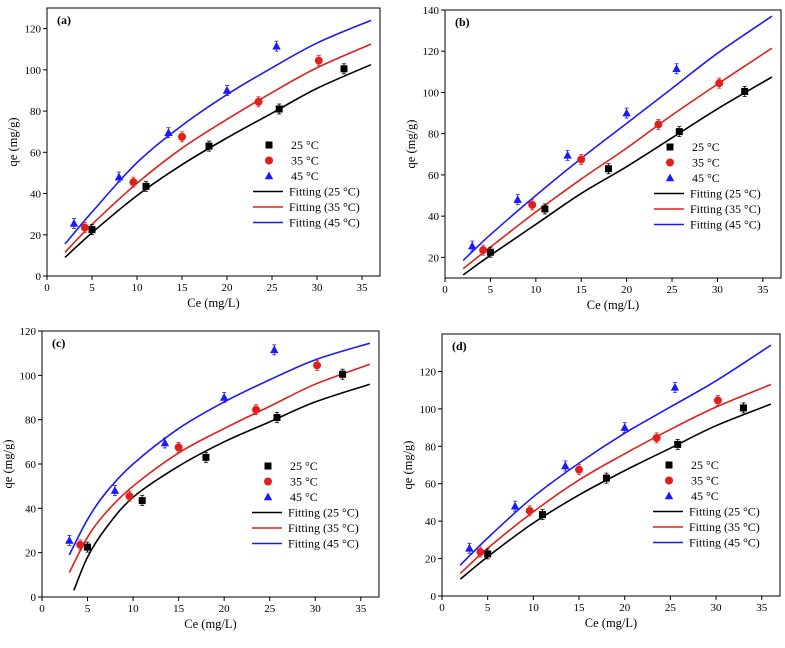 This screenshot has width=785, height=648. What do you see at coordinates (323, 513) in the screenshot?
I see `legend-entry-label: Fitting (25 °C)` at bounding box center [323, 513].